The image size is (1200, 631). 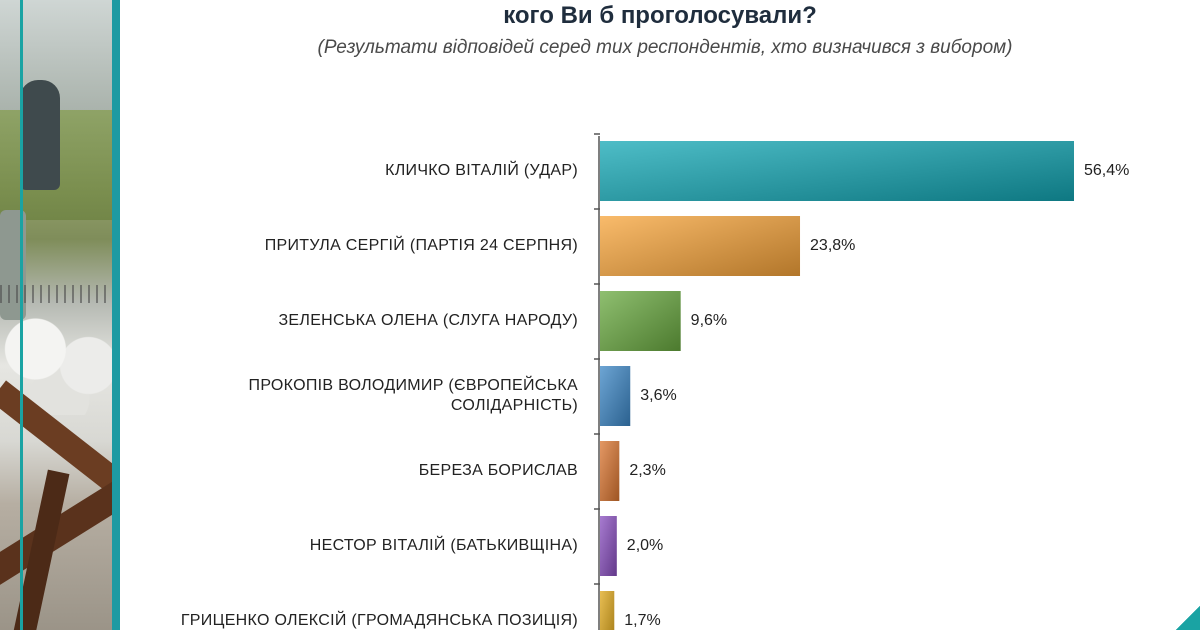 I want to click on value-label: 9,6%, so click(x=709, y=320).